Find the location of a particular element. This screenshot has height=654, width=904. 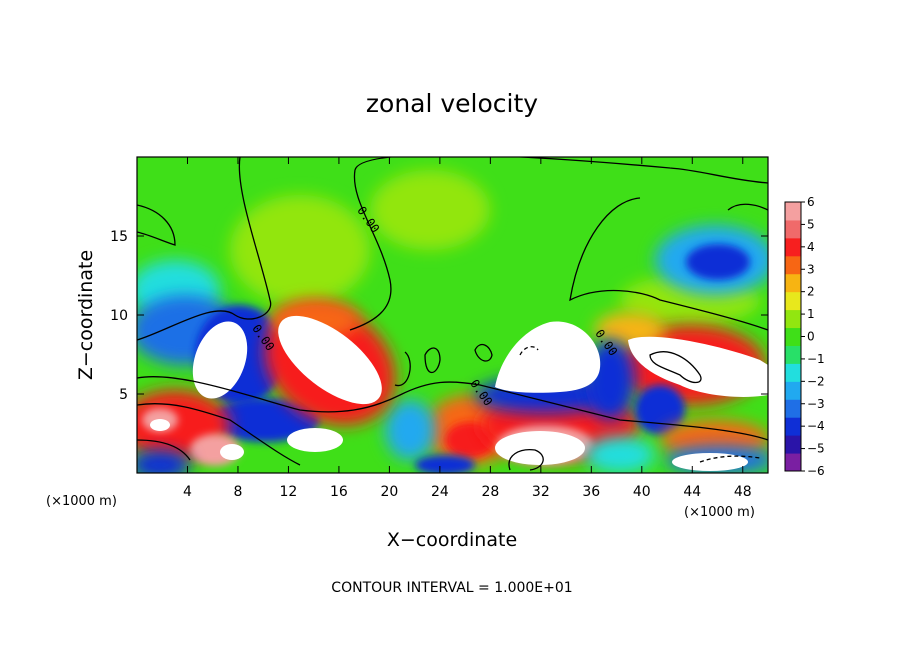

y-tick-label: 15 is located at coordinates (119, 237).